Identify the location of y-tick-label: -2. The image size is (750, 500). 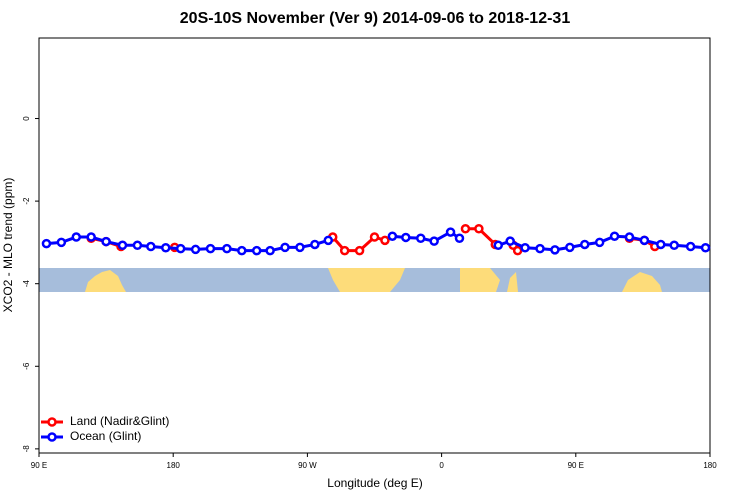
(26, 201).